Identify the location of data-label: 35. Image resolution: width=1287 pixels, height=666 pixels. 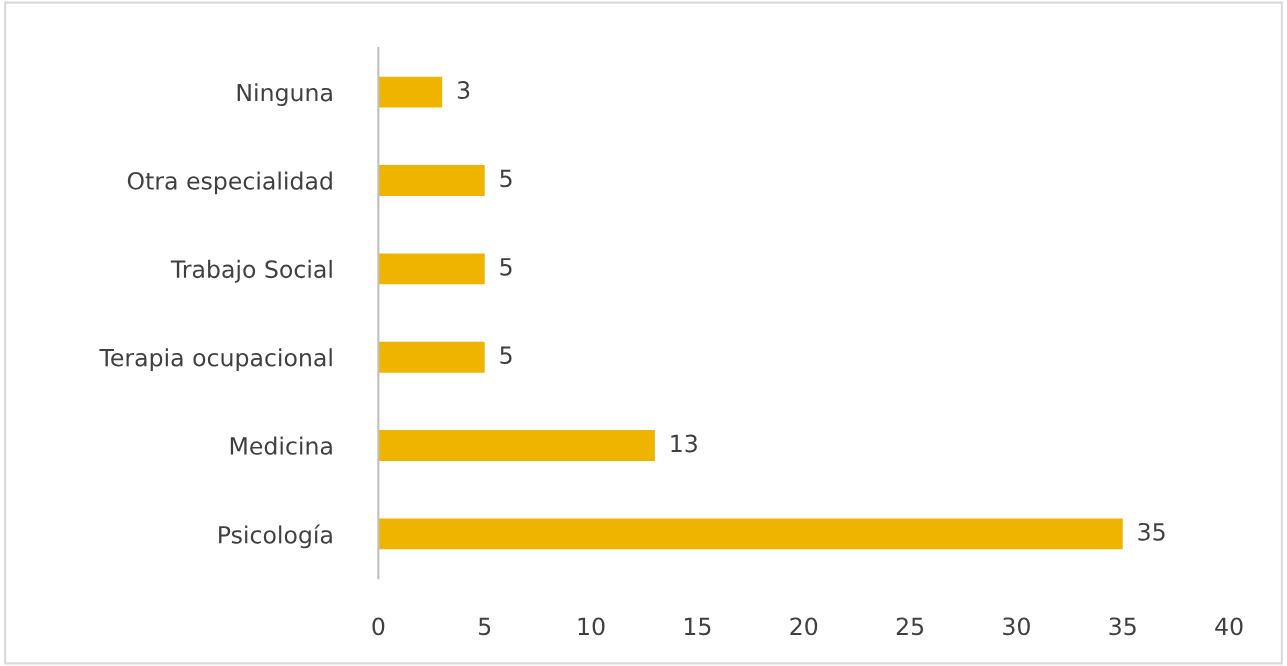
(1151, 531).